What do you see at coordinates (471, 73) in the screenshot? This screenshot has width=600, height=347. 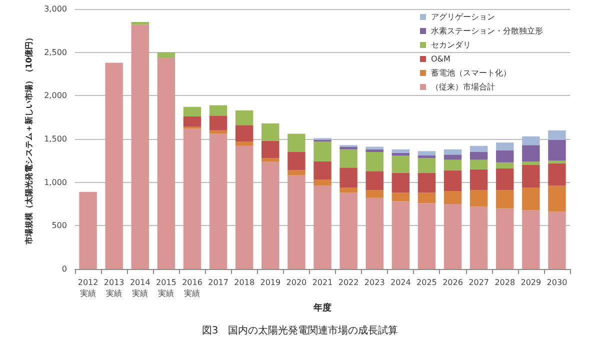 I see `legend-label: 蓄電池（スマート化）` at bounding box center [471, 73].